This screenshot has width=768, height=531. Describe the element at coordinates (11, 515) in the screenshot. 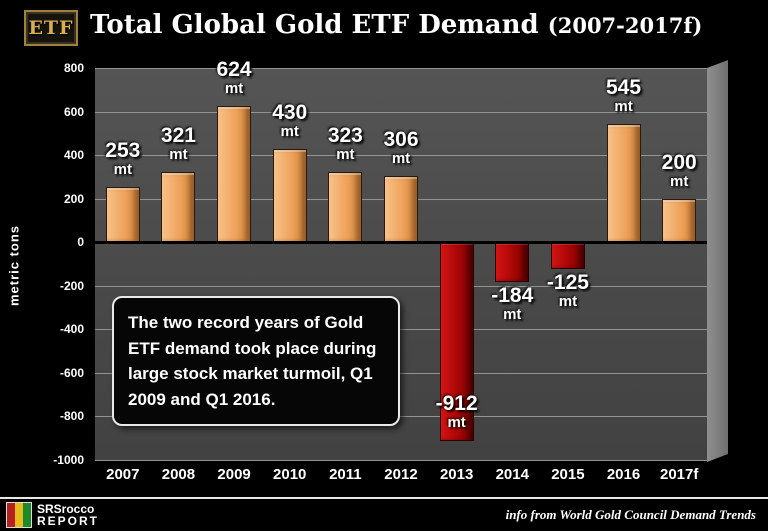

I see `logo-stripe-red` at that location.